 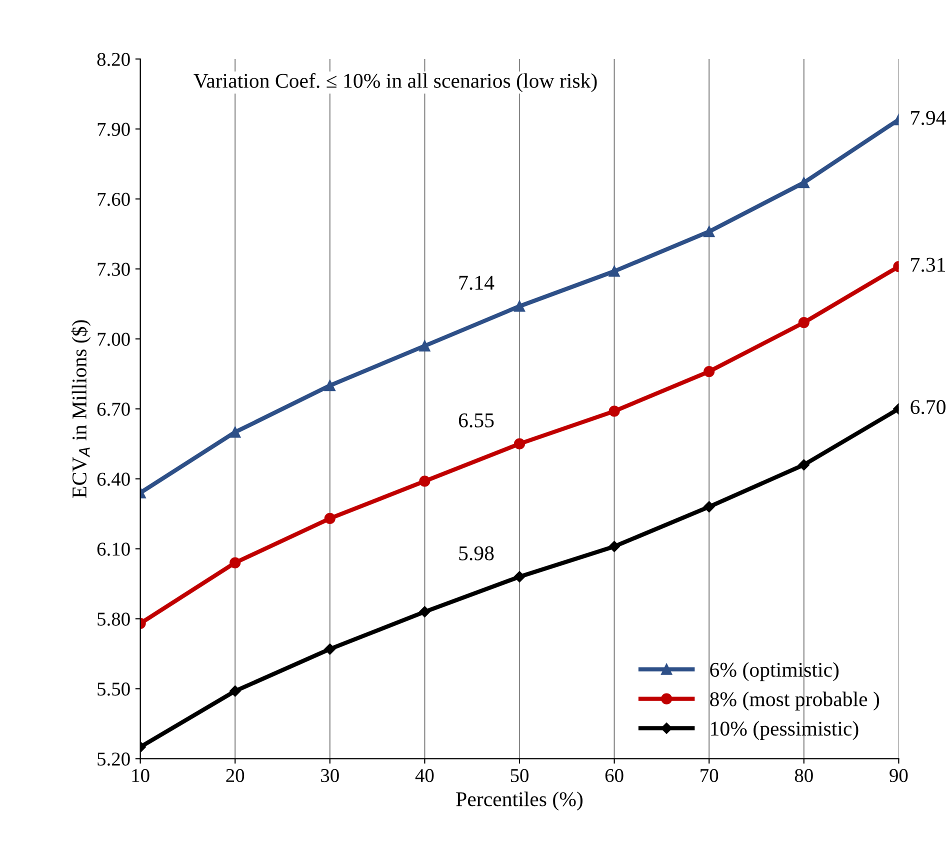 I want to click on data-label: 5.98, so click(x=476, y=553).